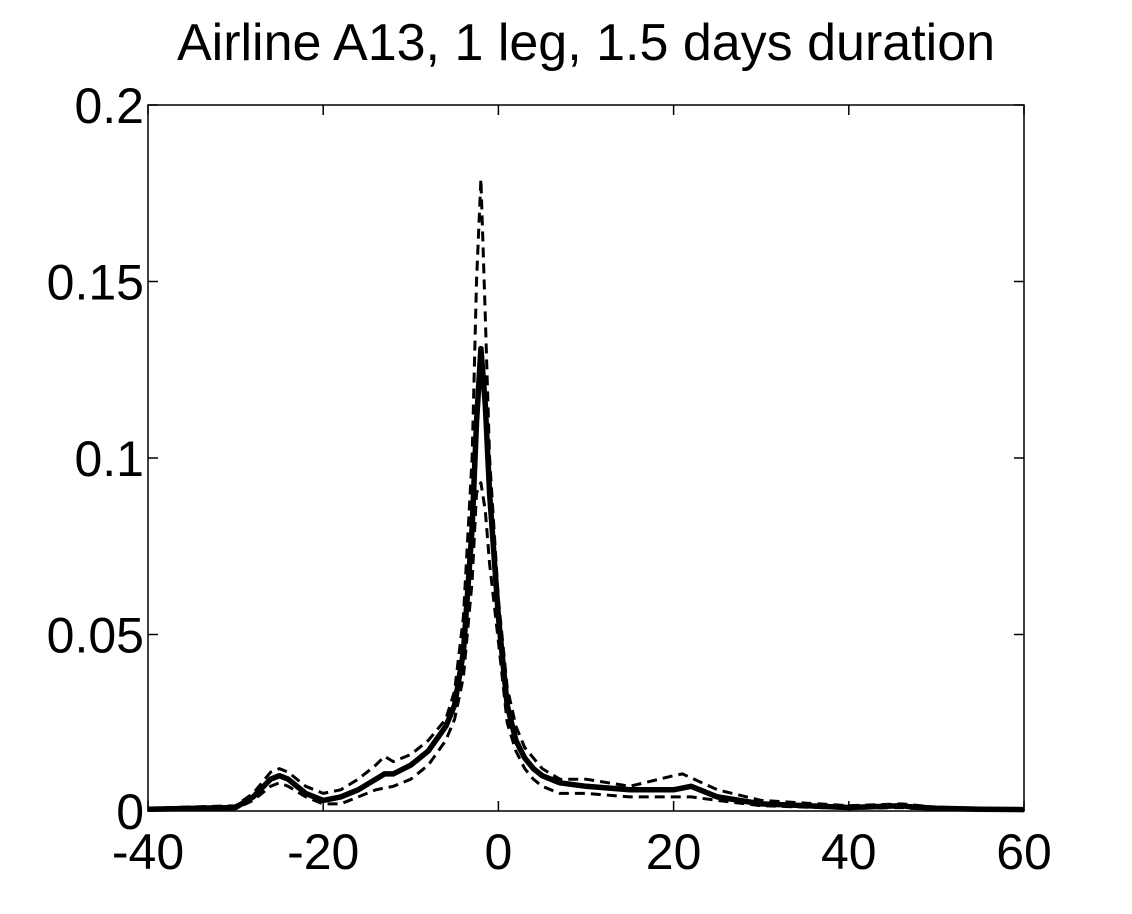  Describe the element at coordinates (849, 852) in the screenshot. I see `x-tick-label: 40` at that location.